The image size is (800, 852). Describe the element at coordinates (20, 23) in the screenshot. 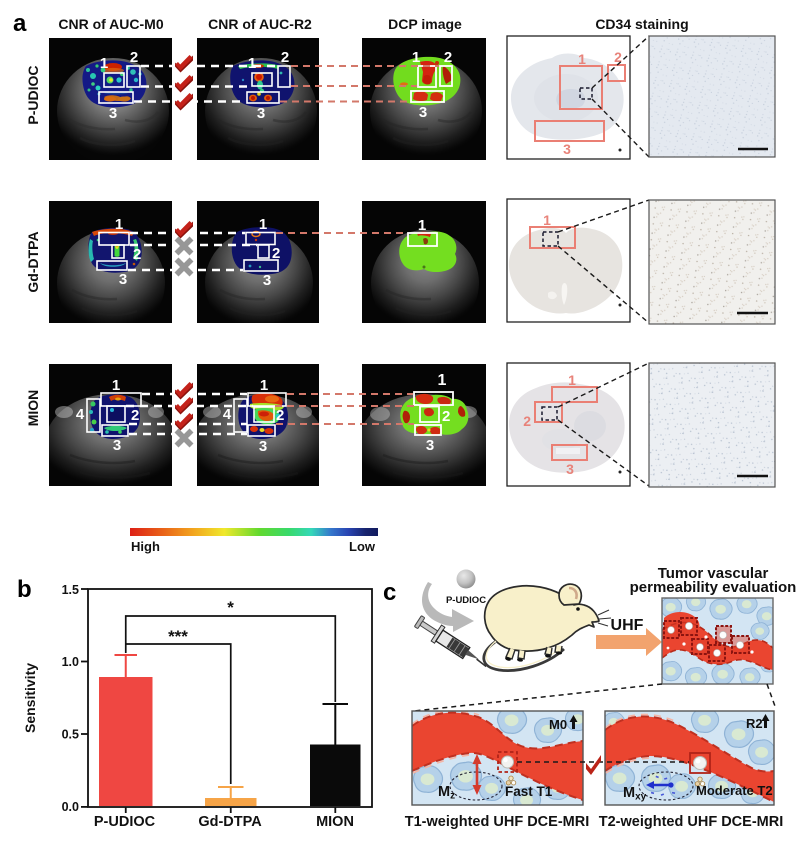

I see `svg-text: a` at that location.